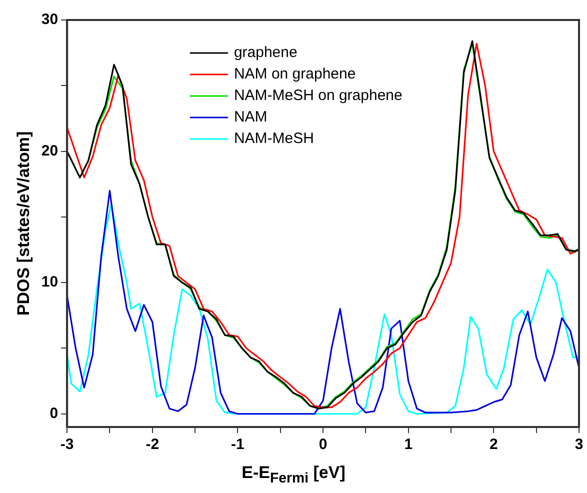 The height and width of the screenshot is (493, 587). Describe the element at coordinates (49, 151) in the screenshot. I see `y-tick-label: 20` at that location.